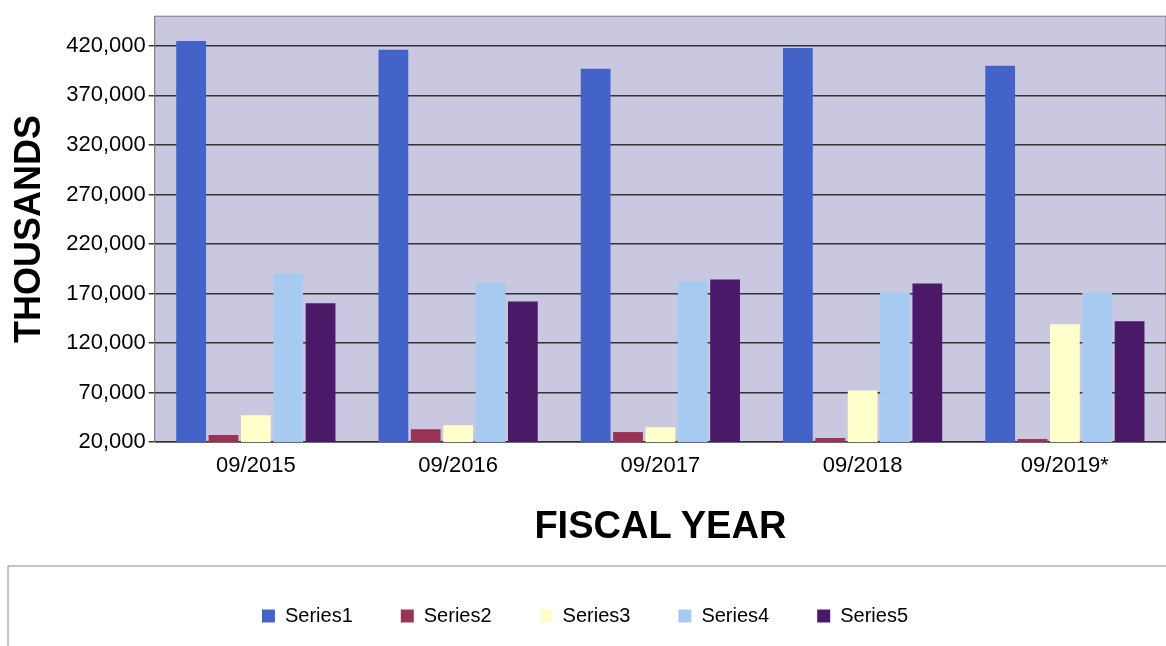 The height and width of the screenshot is (646, 1166). I want to click on legend-label: Series2, so click(457, 614).